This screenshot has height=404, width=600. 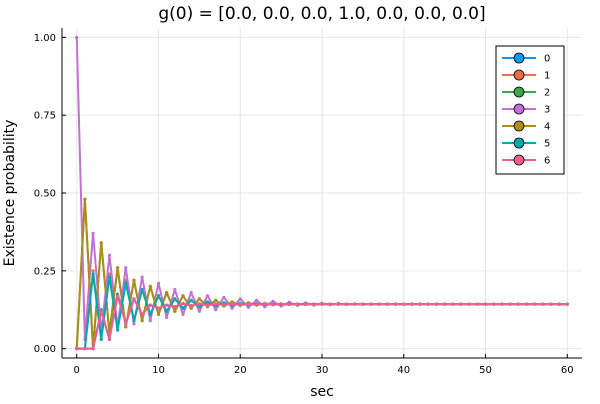 What do you see at coordinates (567, 370) in the screenshot?
I see `x-tick-label: 60` at bounding box center [567, 370].